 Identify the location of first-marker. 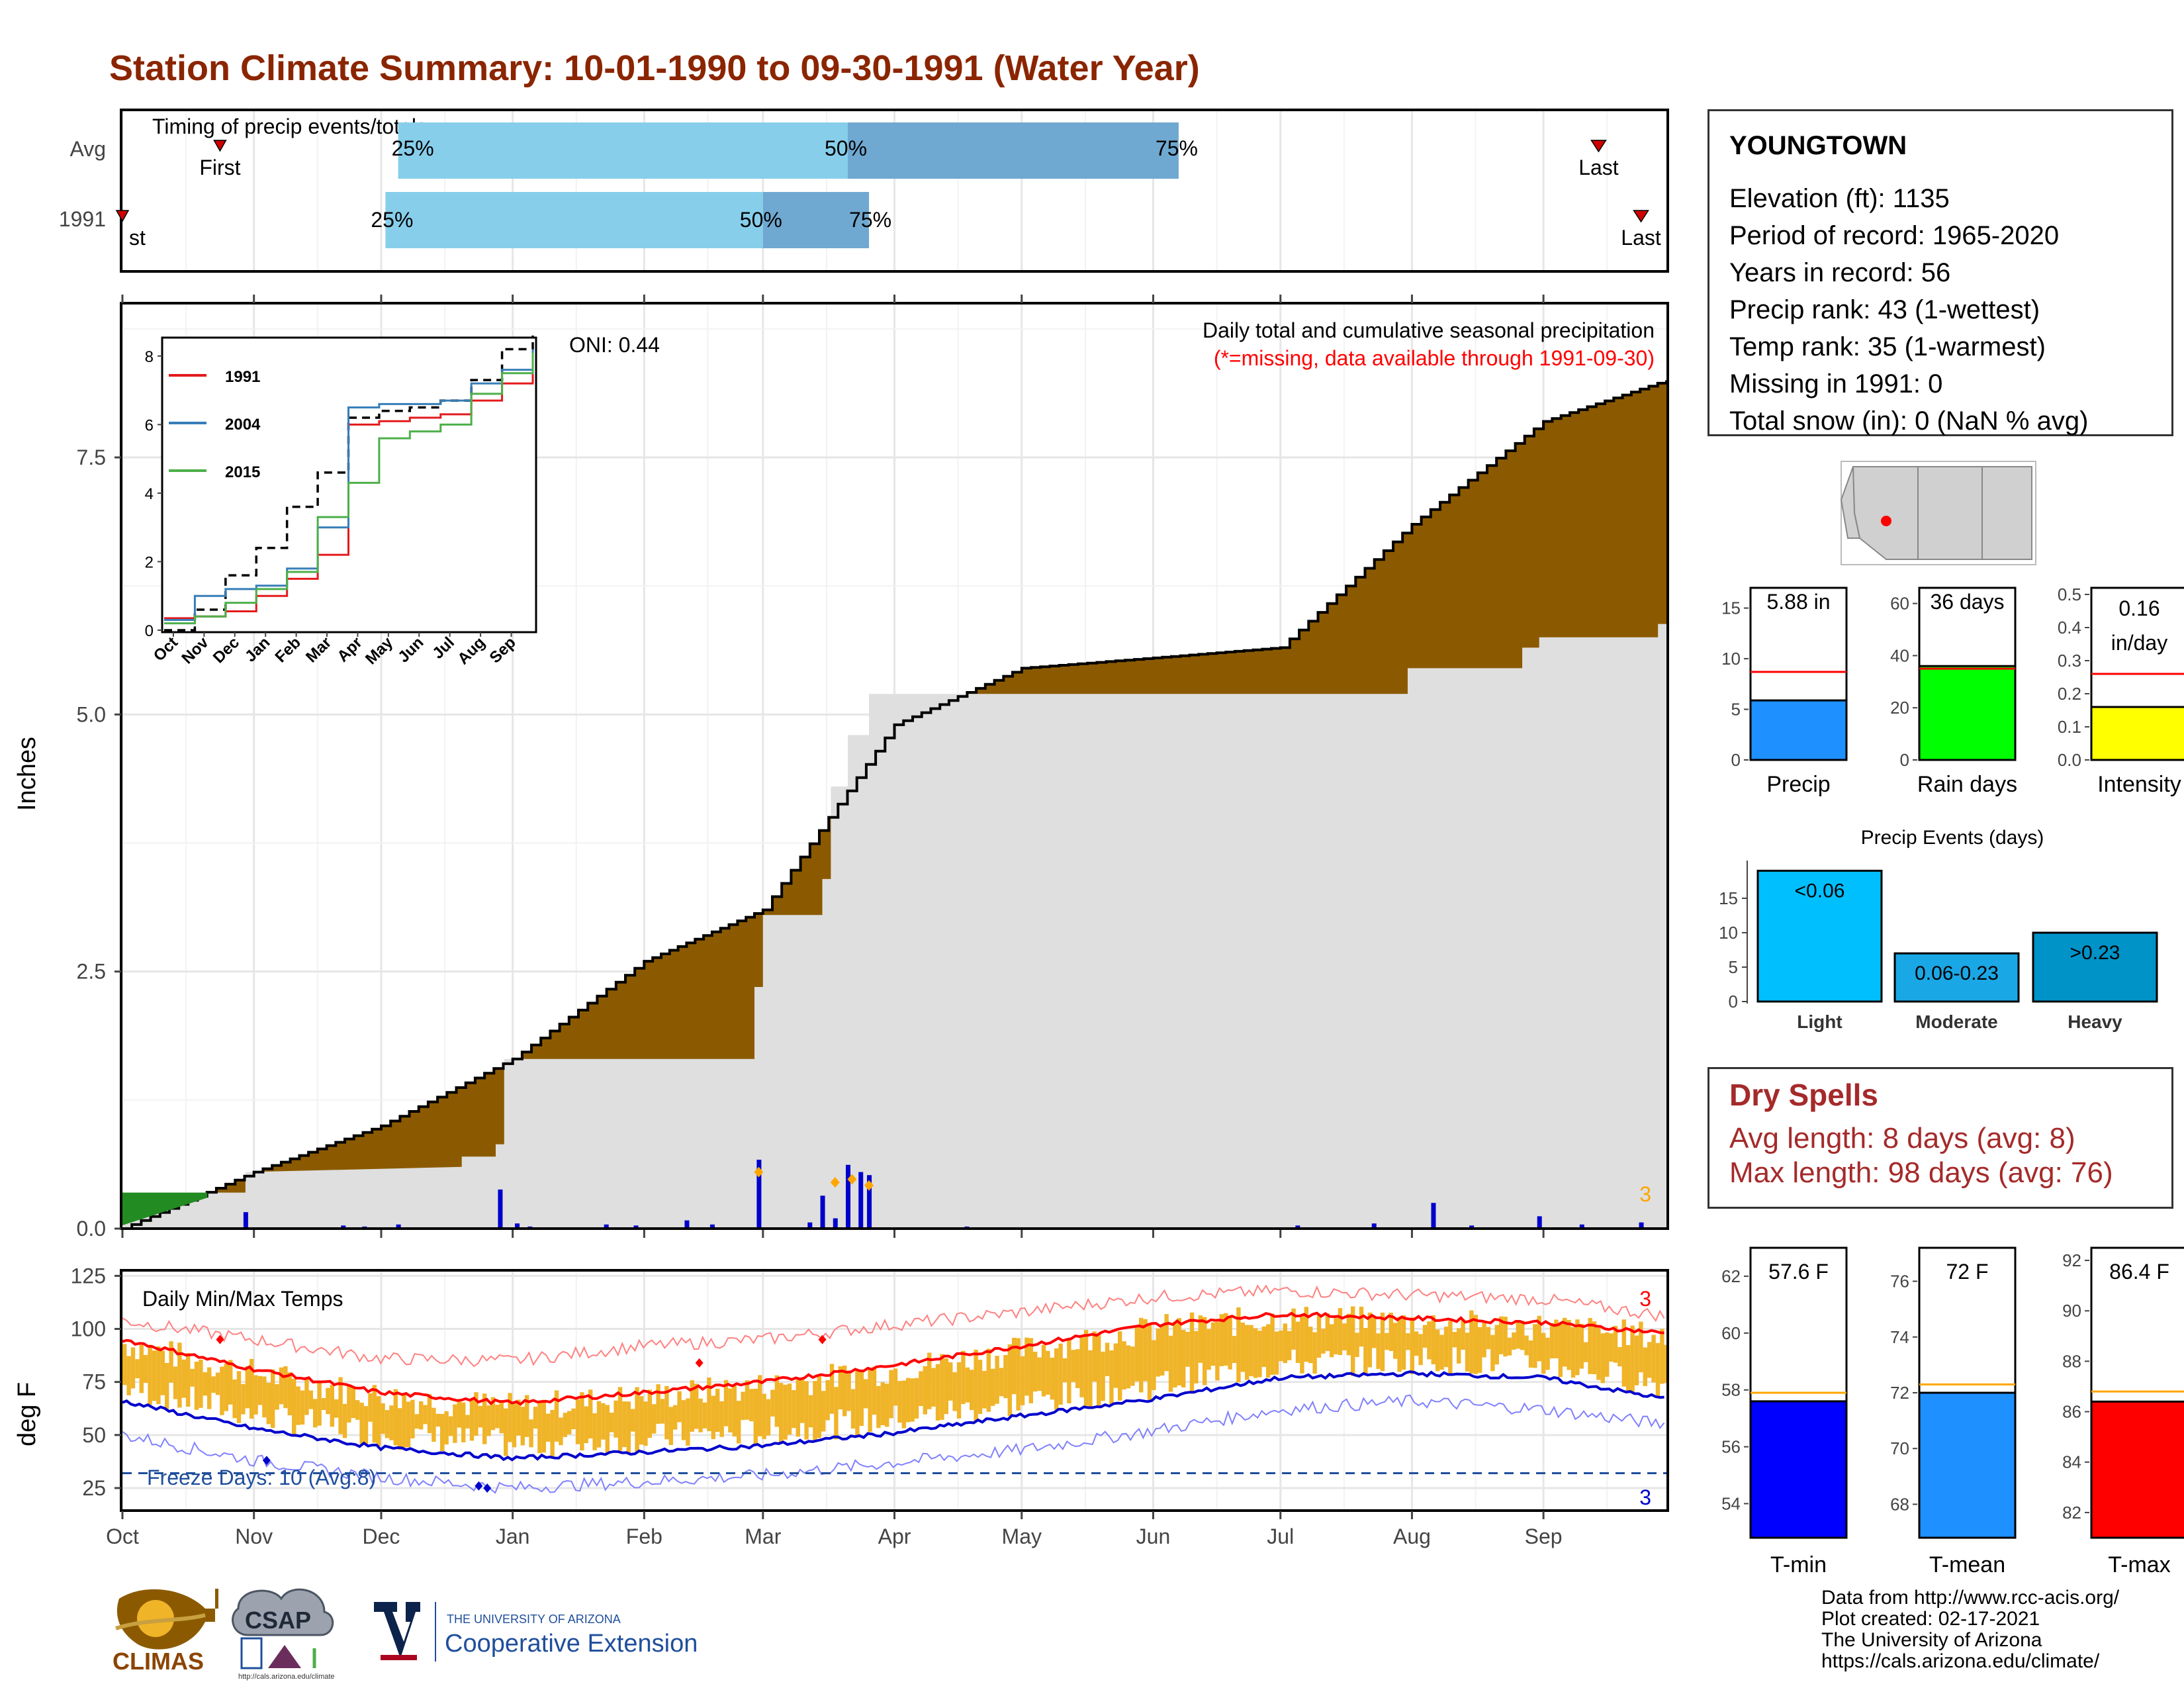
(220, 146).